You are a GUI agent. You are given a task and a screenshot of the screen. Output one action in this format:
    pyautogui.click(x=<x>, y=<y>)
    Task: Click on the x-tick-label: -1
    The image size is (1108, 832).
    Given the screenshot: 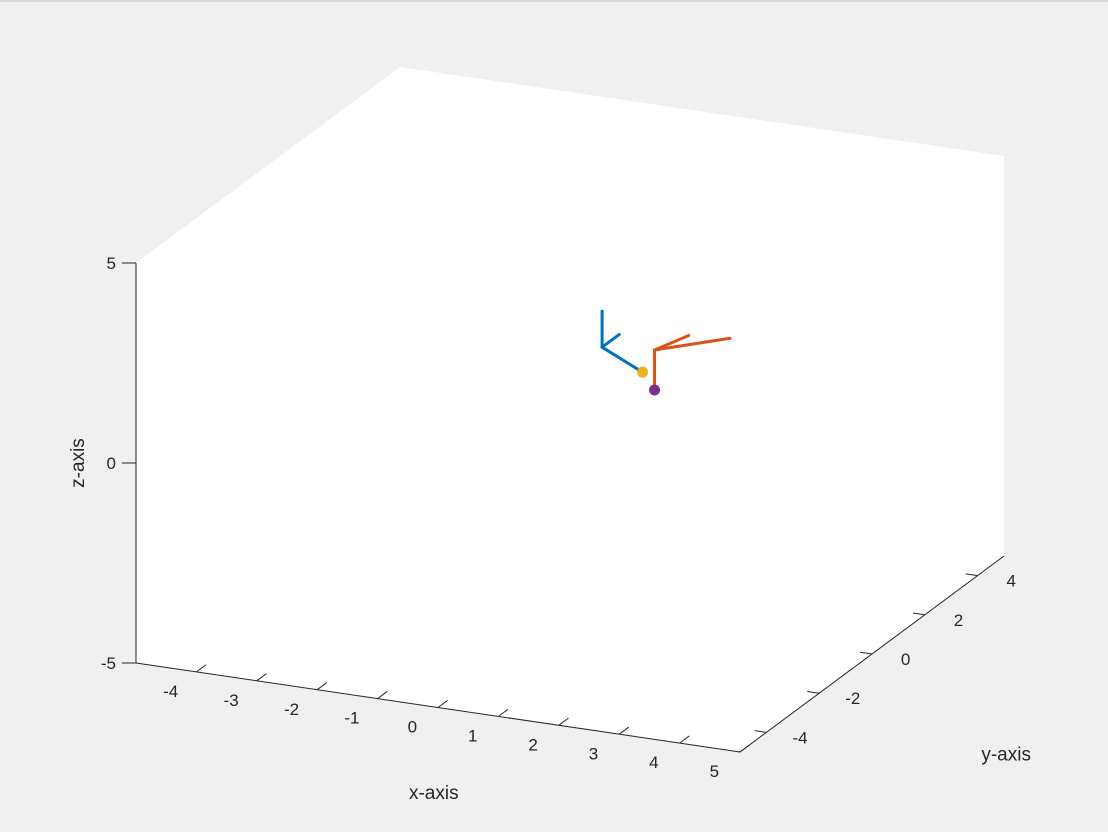 What is the action you would take?
    pyautogui.click(x=351, y=718)
    